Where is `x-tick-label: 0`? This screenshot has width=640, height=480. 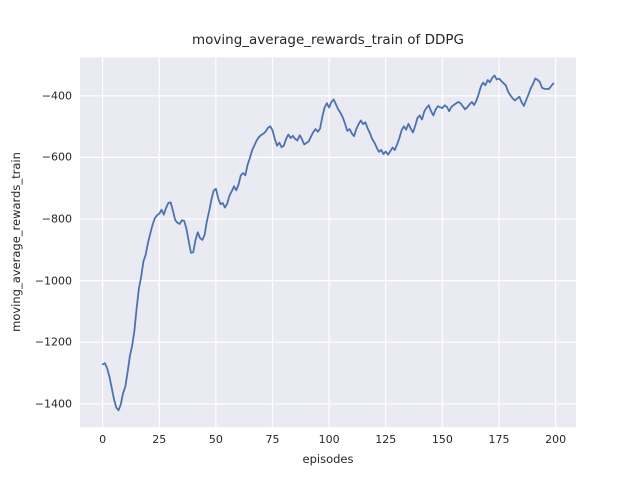 x-tick-label: 0 is located at coordinates (103, 439).